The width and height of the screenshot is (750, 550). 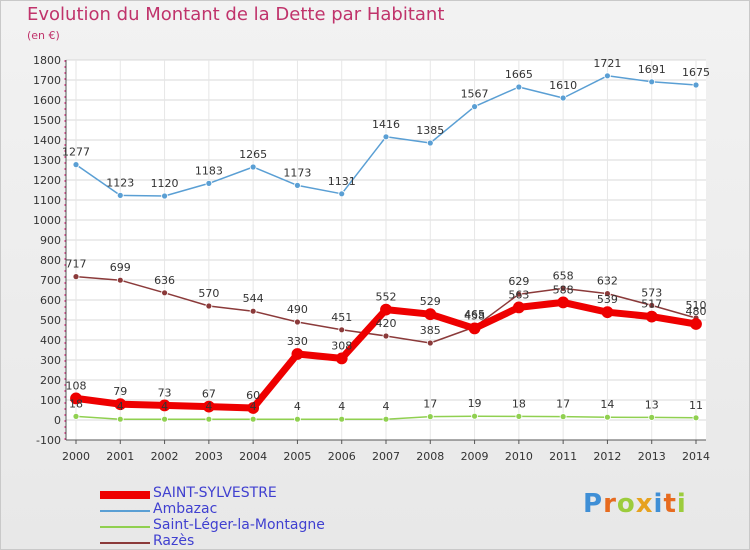 What do you see at coordinates (430, 130) in the screenshot?
I see `data-label: 1385` at bounding box center [430, 130].